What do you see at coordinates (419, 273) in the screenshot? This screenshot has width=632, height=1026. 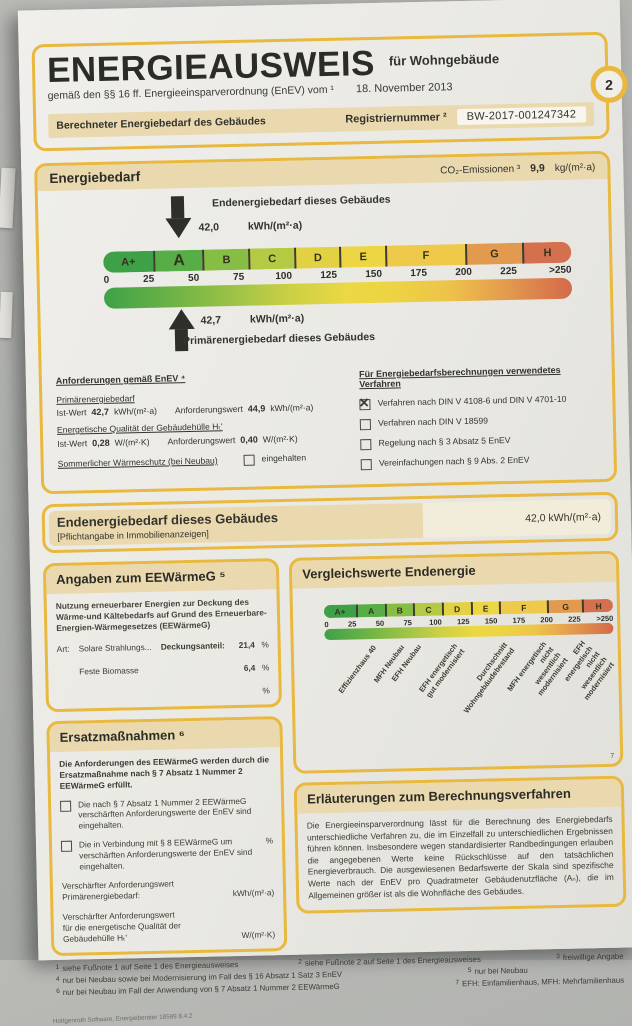 I see `tick: 175` at bounding box center [419, 273].